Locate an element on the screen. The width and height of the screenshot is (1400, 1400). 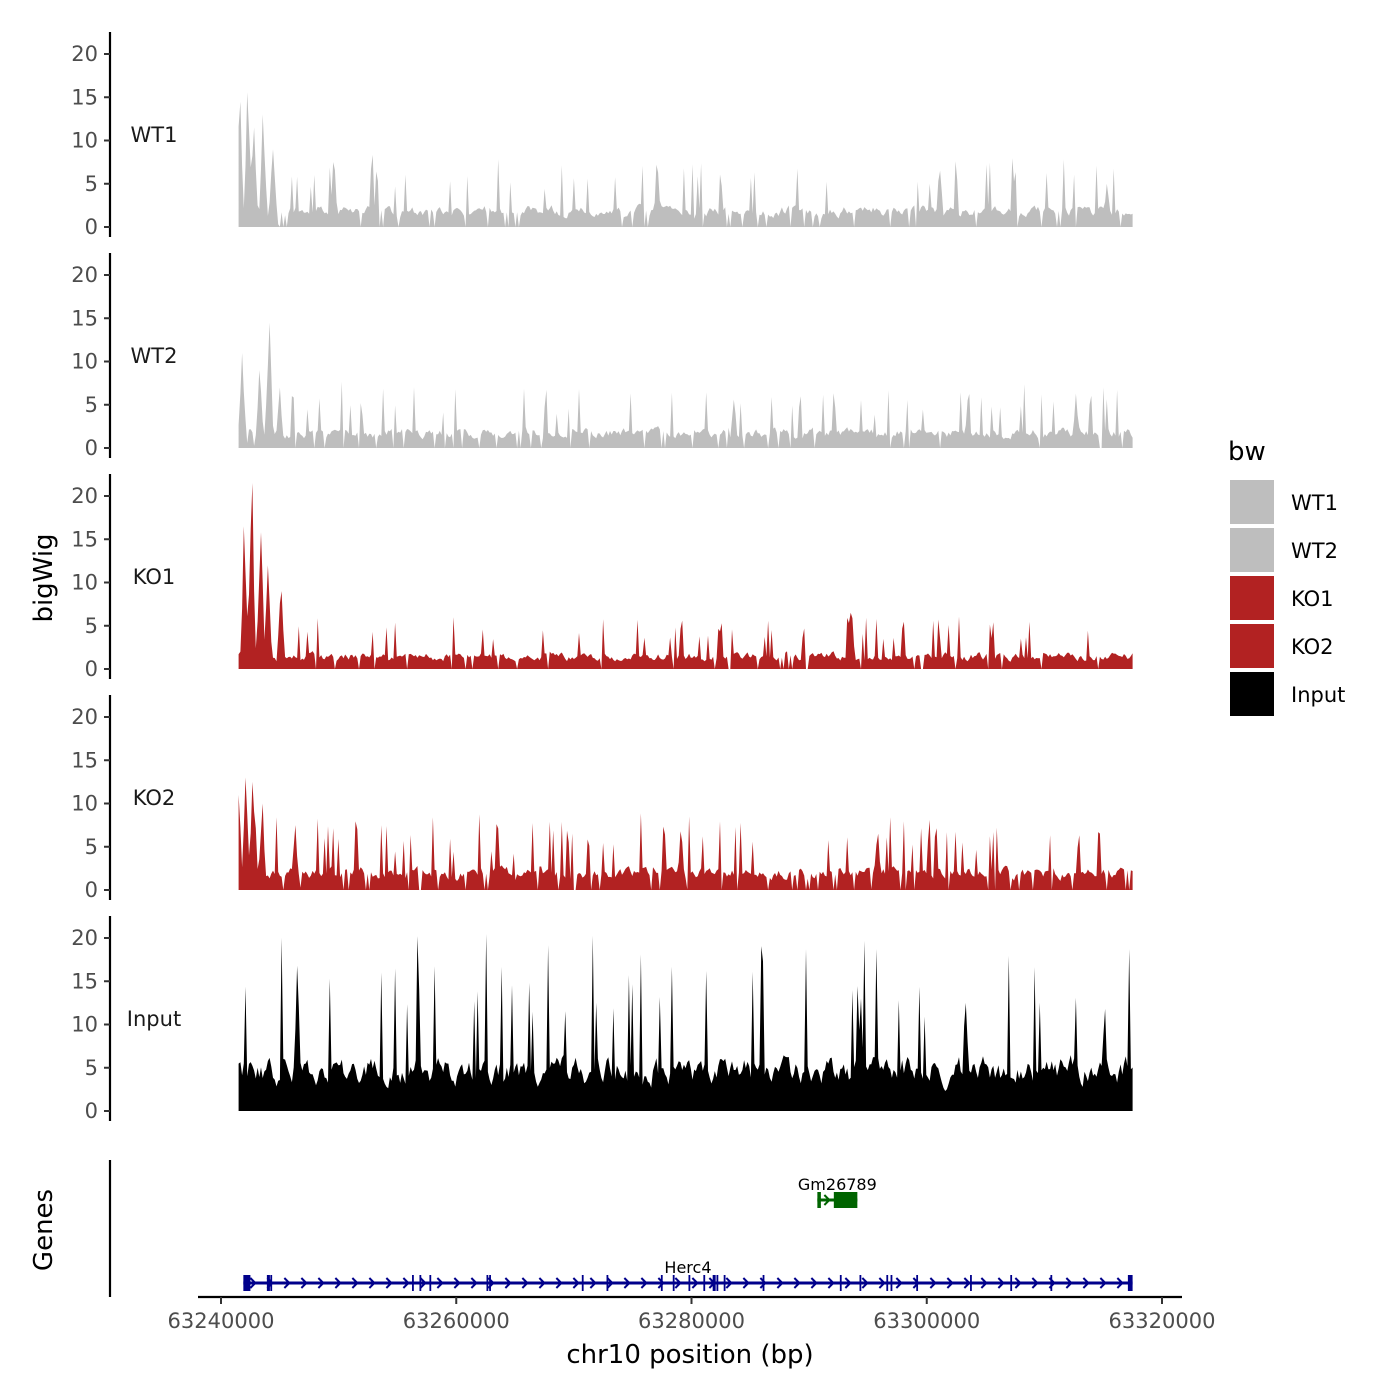
track-panel-ko1: 0 5 10 15 20 KO1 is located at coordinates (602, 577).